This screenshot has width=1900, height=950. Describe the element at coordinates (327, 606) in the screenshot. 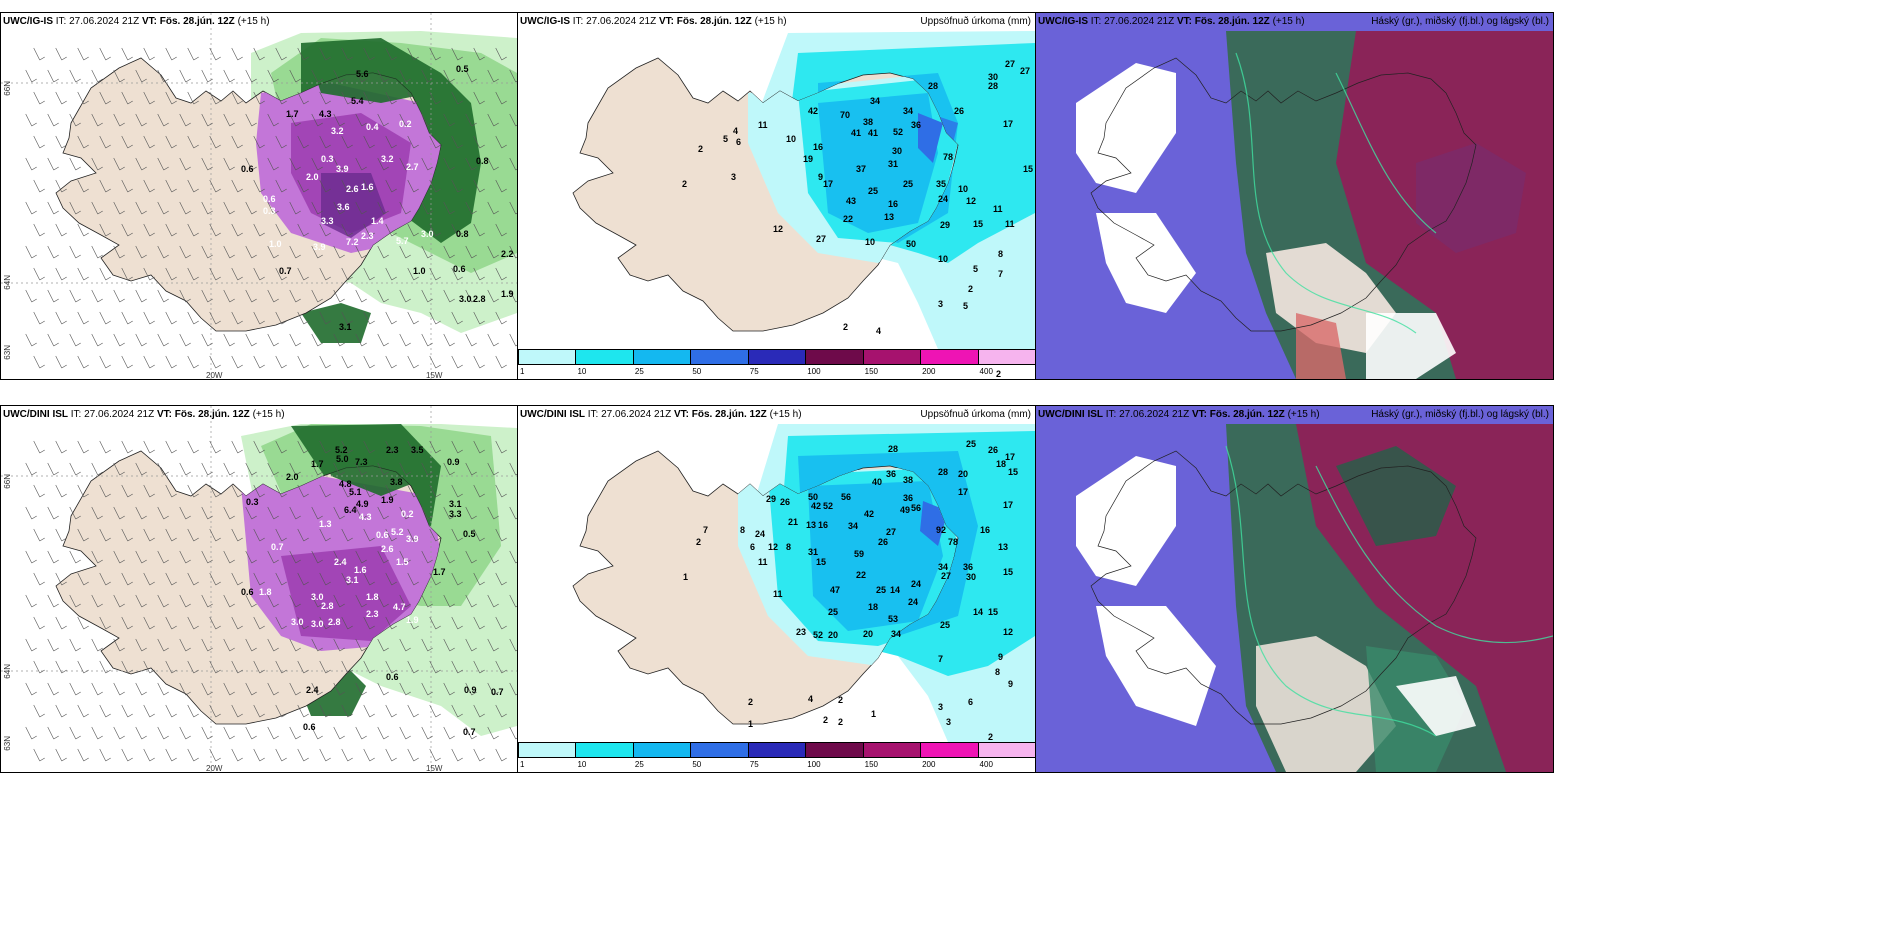

I see `value-label: 2.8` at that location.